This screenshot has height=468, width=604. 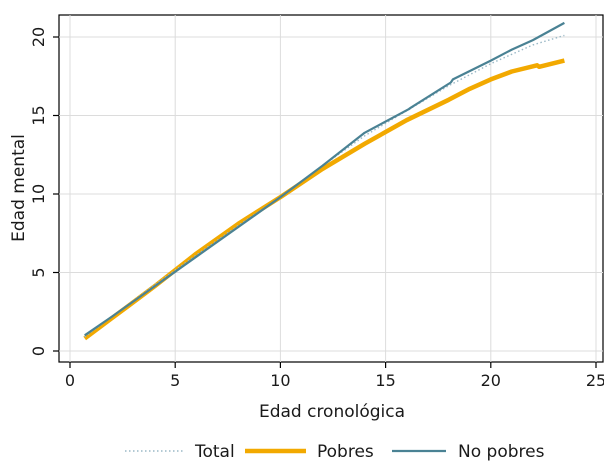 What do you see at coordinates (38, 115) in the screenshot?
I see `y-tick-label: 15` at bounding box center [38, 115].